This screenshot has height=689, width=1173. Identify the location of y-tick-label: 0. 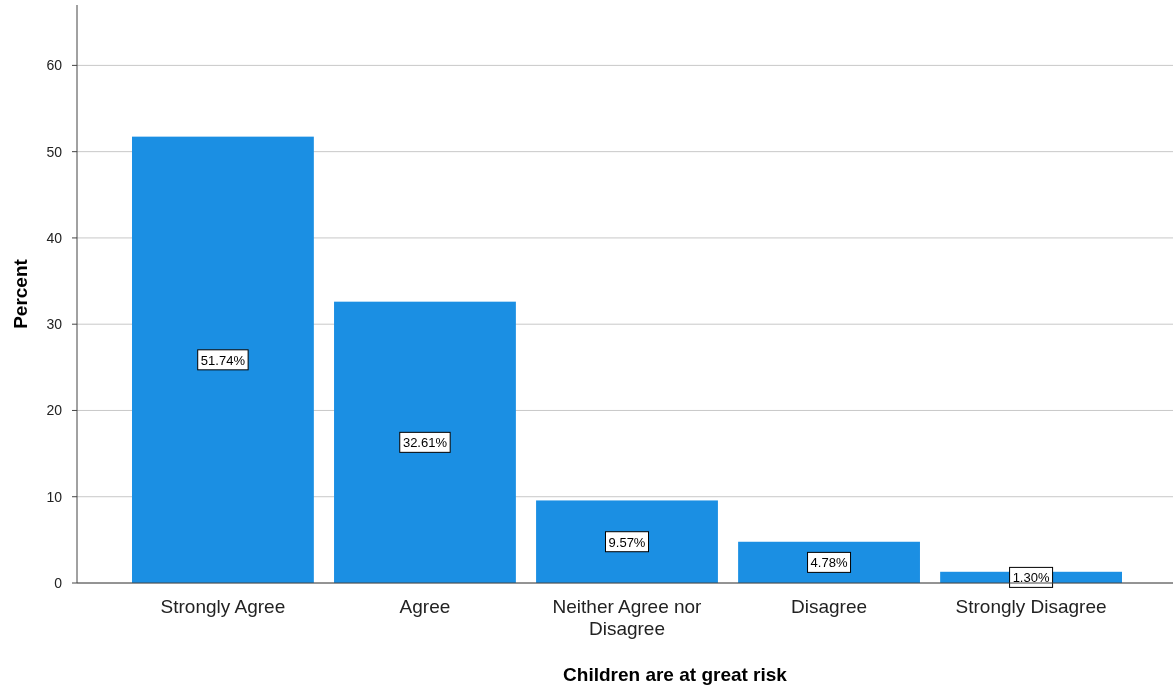
(58, 583).